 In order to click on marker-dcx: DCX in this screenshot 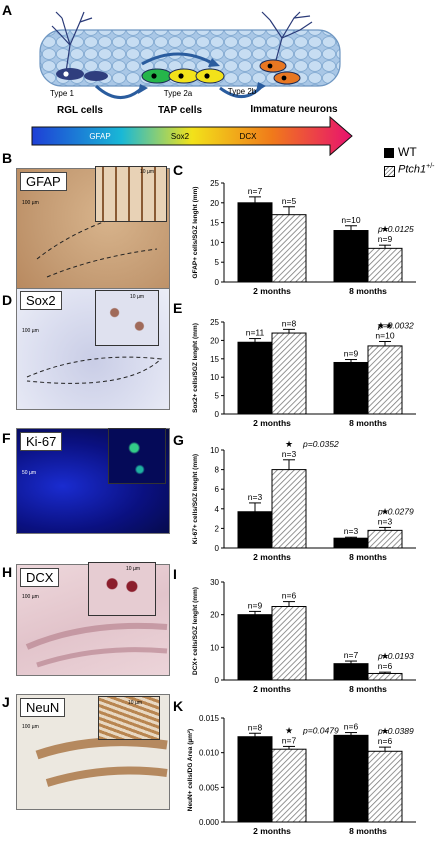, I will do `click(249, 136)`.